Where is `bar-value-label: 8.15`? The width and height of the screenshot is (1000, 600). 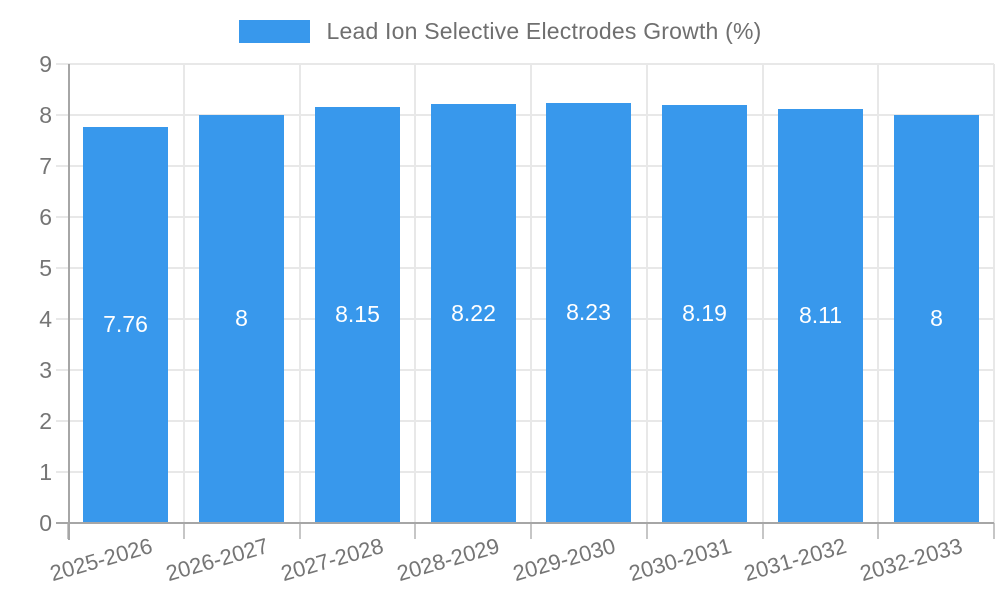
bar-value-label: 8.15 is located at coordinates (357, 314).